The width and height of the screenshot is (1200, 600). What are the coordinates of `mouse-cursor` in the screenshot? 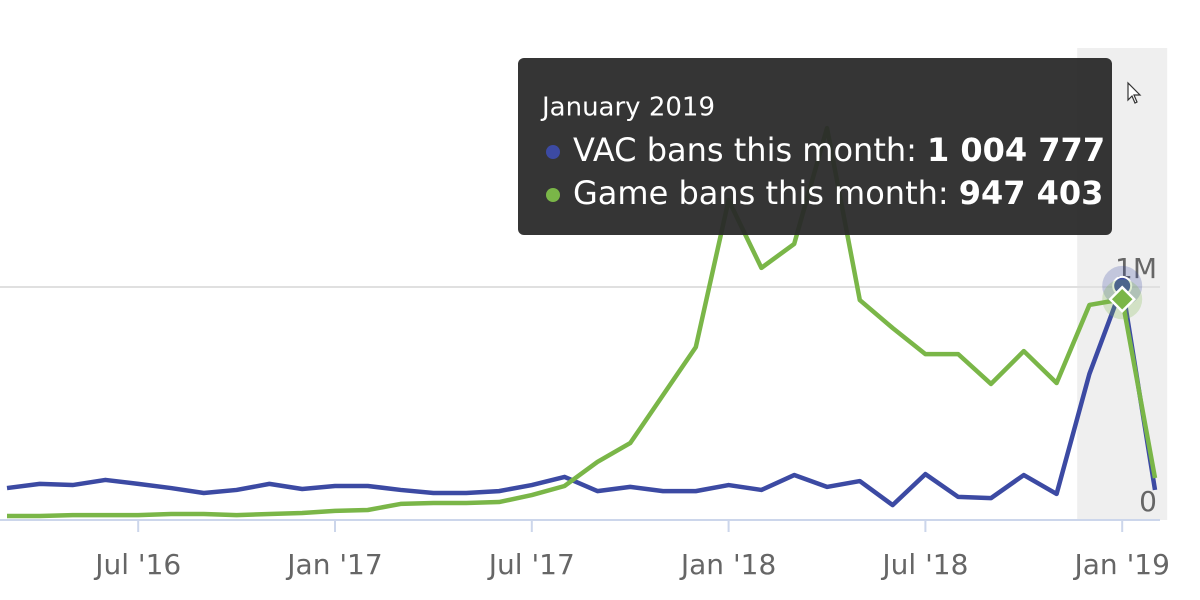 It's located at (1134, 92).